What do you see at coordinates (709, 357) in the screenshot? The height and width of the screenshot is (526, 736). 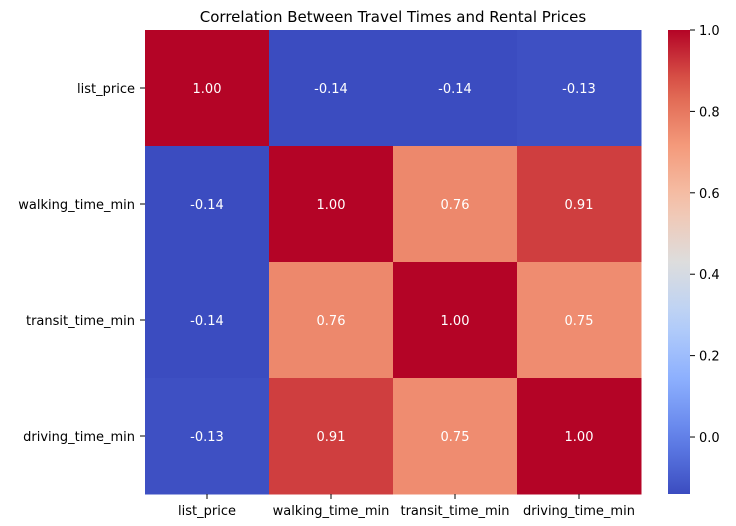 I see `colorbar-tick-label: 0.2` at bounding box center [709, 357].